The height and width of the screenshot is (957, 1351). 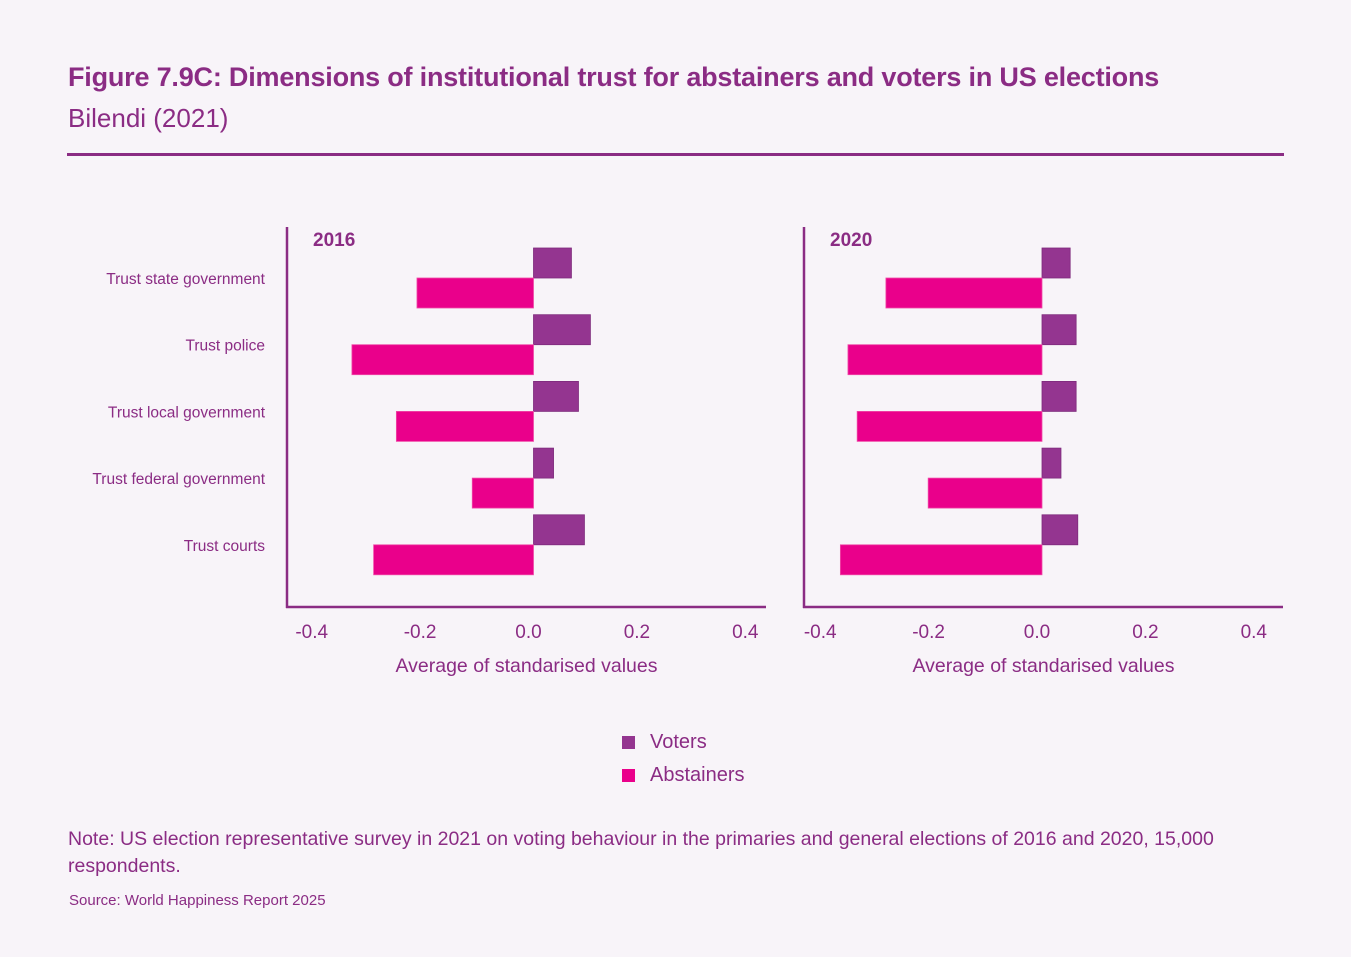 I want to click on legend-item-abstainers: Abstainers, so click(x=683, y=775).